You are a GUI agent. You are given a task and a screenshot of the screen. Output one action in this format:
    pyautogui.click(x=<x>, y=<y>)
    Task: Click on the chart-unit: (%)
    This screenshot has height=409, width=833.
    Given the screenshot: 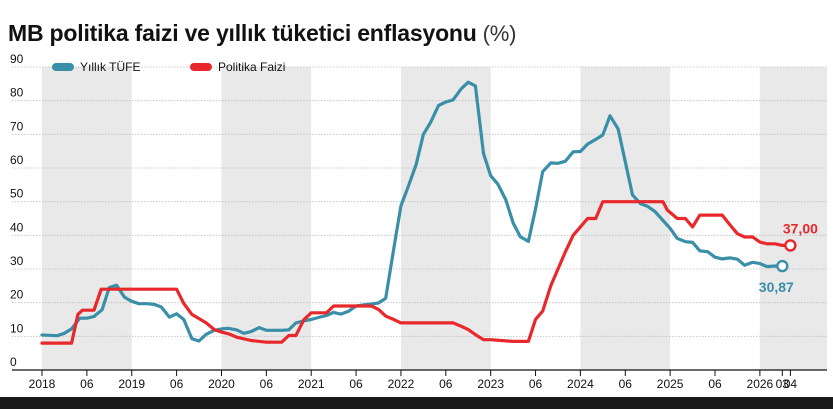 What is the action you would take?
    pyautogui.click(x=499, y=33)
    